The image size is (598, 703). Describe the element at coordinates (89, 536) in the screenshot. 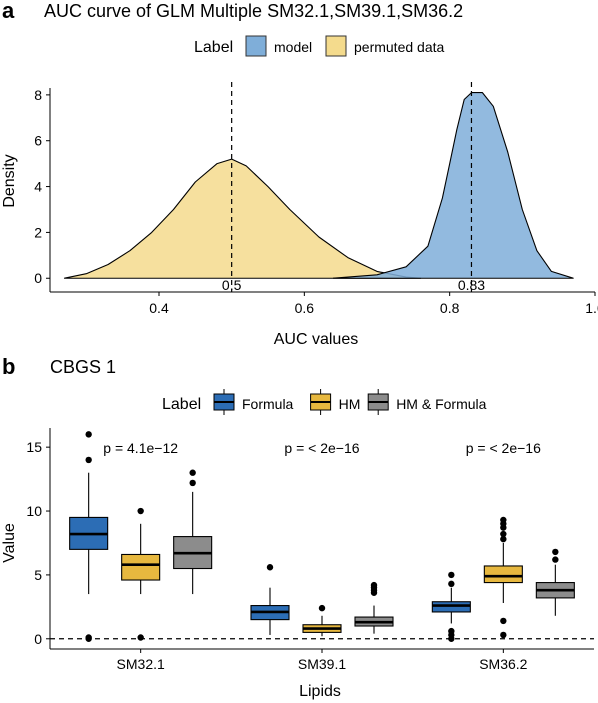

I see `box-SM32.1-Formula` at that location.